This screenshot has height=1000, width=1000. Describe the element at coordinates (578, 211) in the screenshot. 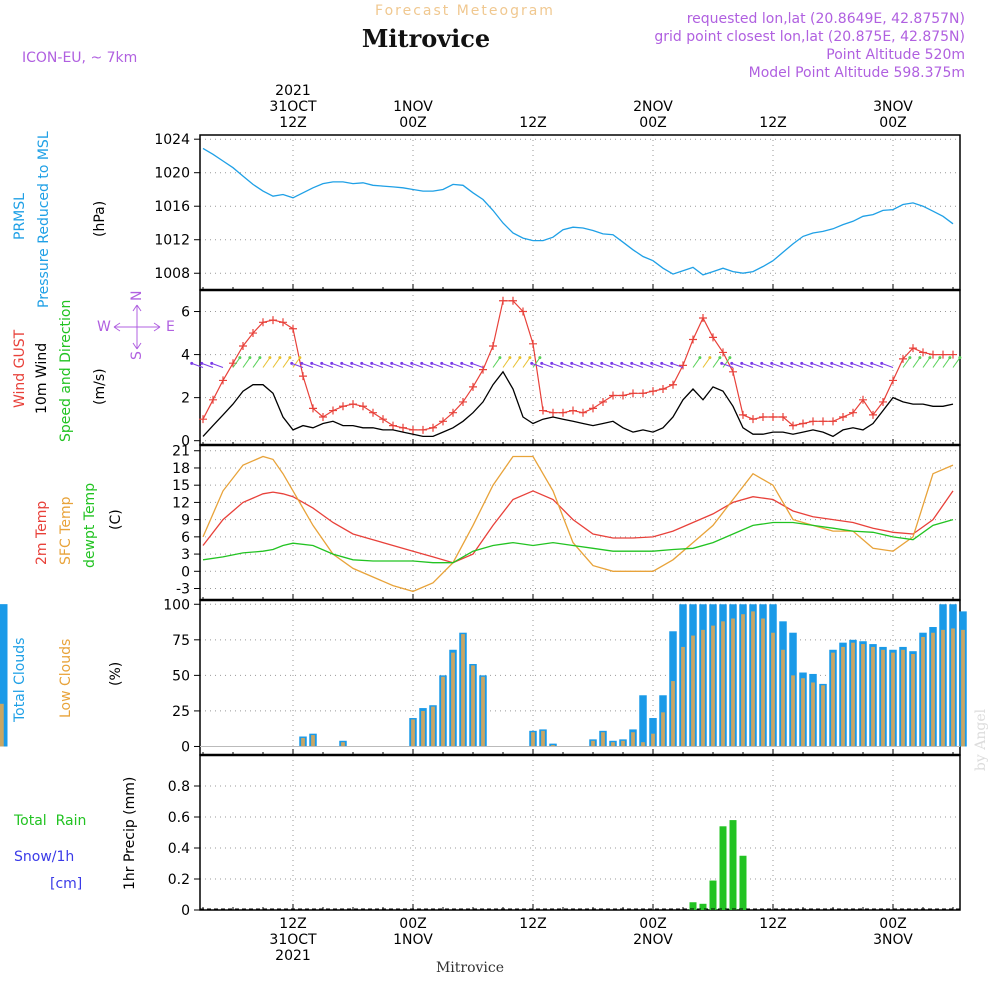

I see `prmsl-line` at that location.